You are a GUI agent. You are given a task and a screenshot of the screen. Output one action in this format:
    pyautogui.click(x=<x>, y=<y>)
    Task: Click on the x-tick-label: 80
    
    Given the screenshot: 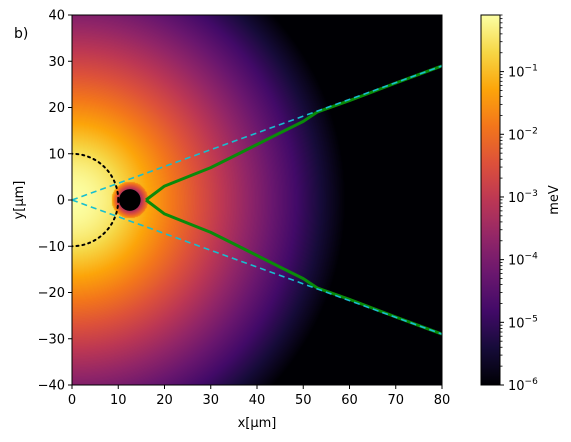 What is the action you would take?
    pyautogui.click(x=442, y=400)
    